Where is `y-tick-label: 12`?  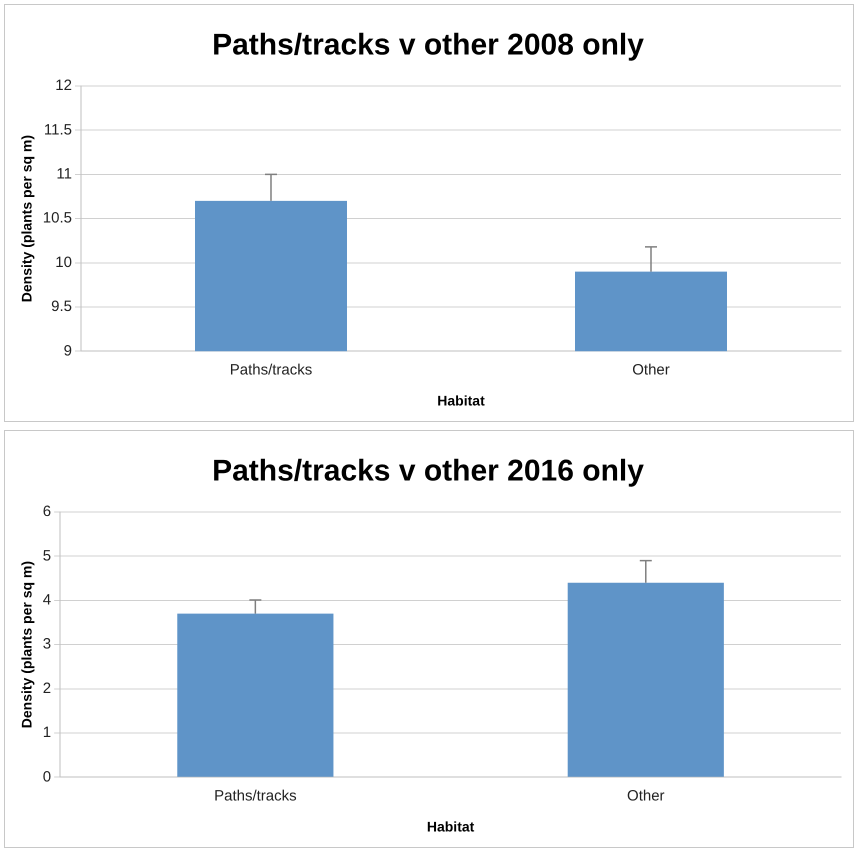
y-tick-label: 12 is located at coordinates (63, 85).